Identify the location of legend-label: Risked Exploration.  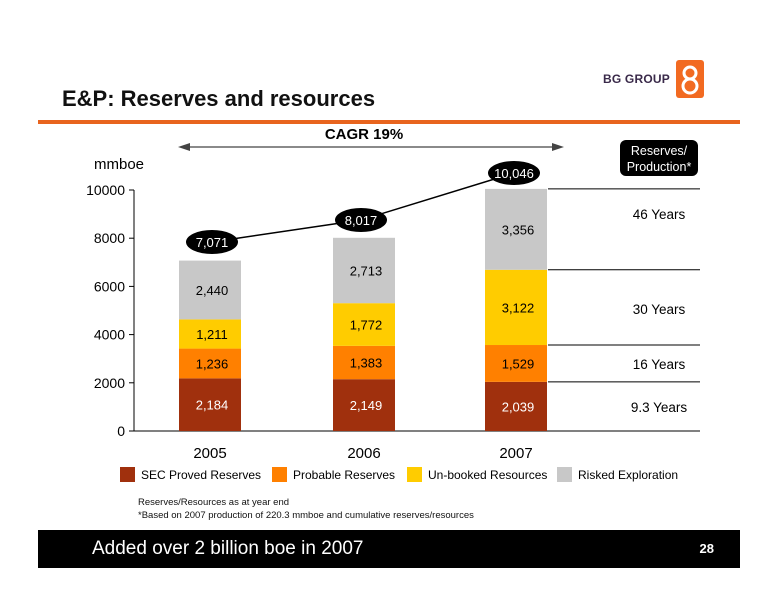
(628, 475).